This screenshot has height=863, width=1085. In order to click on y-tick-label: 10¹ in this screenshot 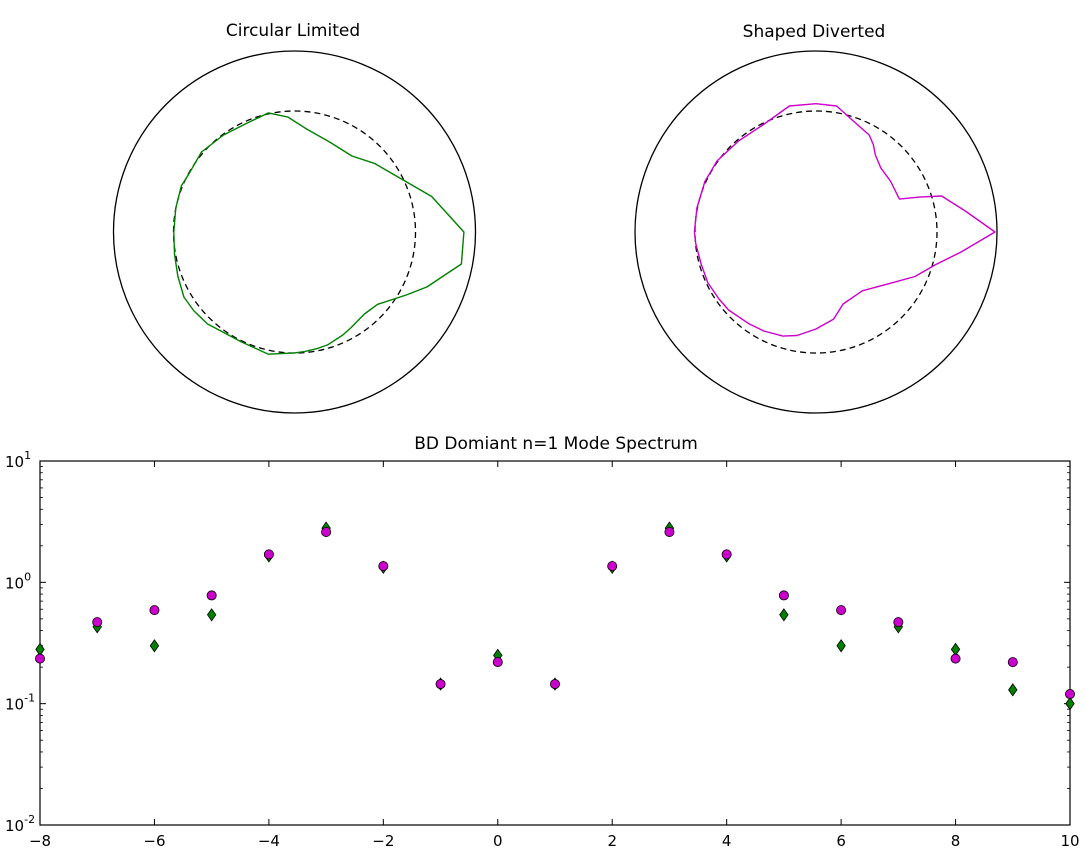, I will do `click(18, 460)`.